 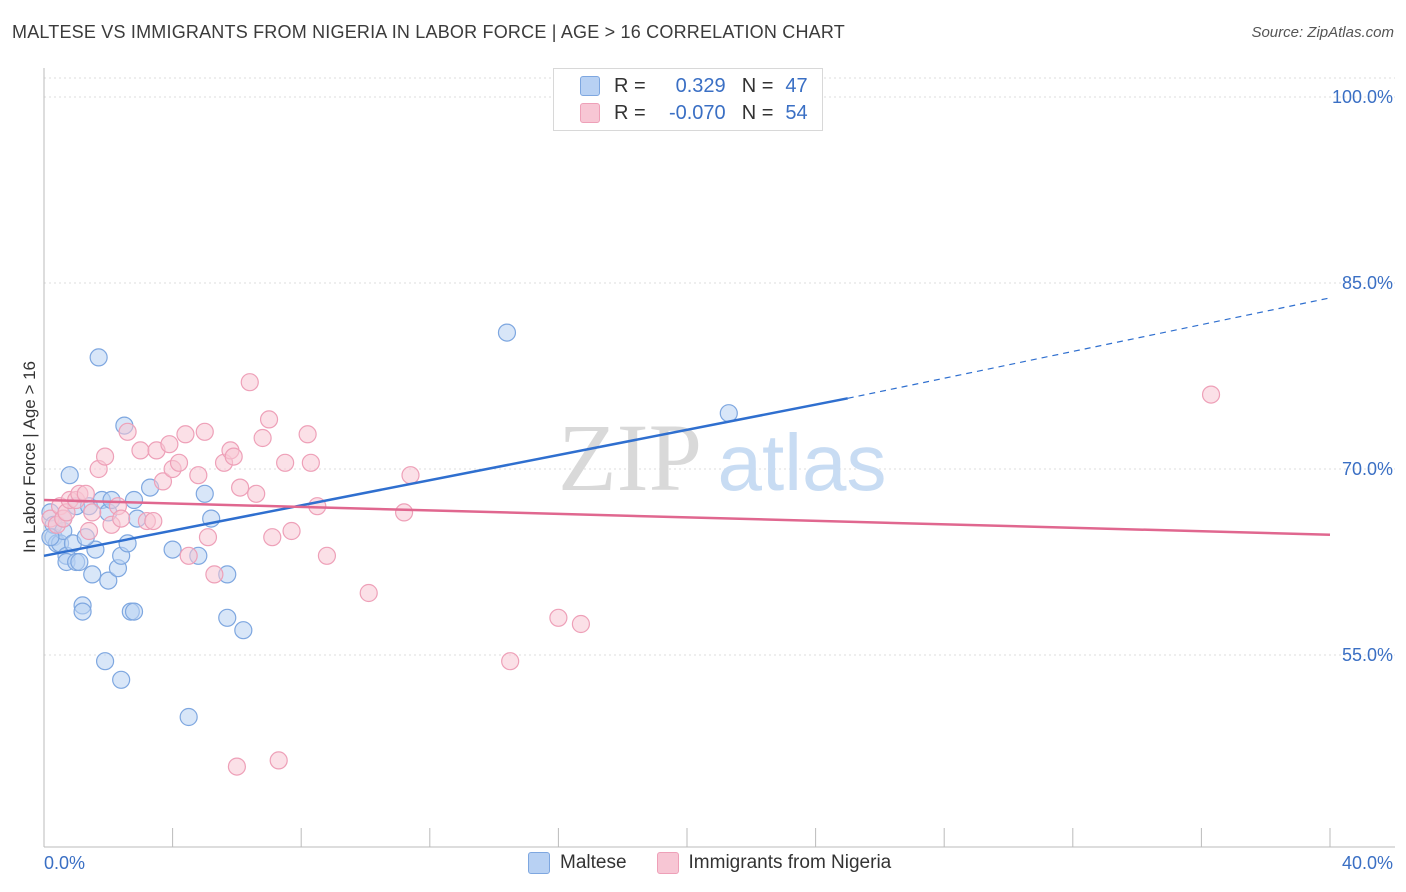 I want to click on n-value: 54, so click(x=796, y=112).